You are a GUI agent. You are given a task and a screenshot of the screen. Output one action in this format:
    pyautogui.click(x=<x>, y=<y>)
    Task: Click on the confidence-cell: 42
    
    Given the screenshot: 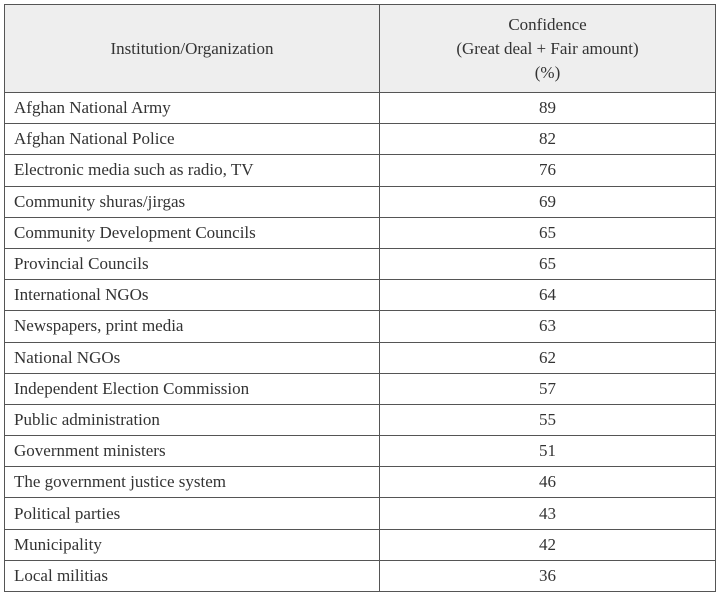 What is the action you would take?
    pyautogui.click(x=547, y=544)
    